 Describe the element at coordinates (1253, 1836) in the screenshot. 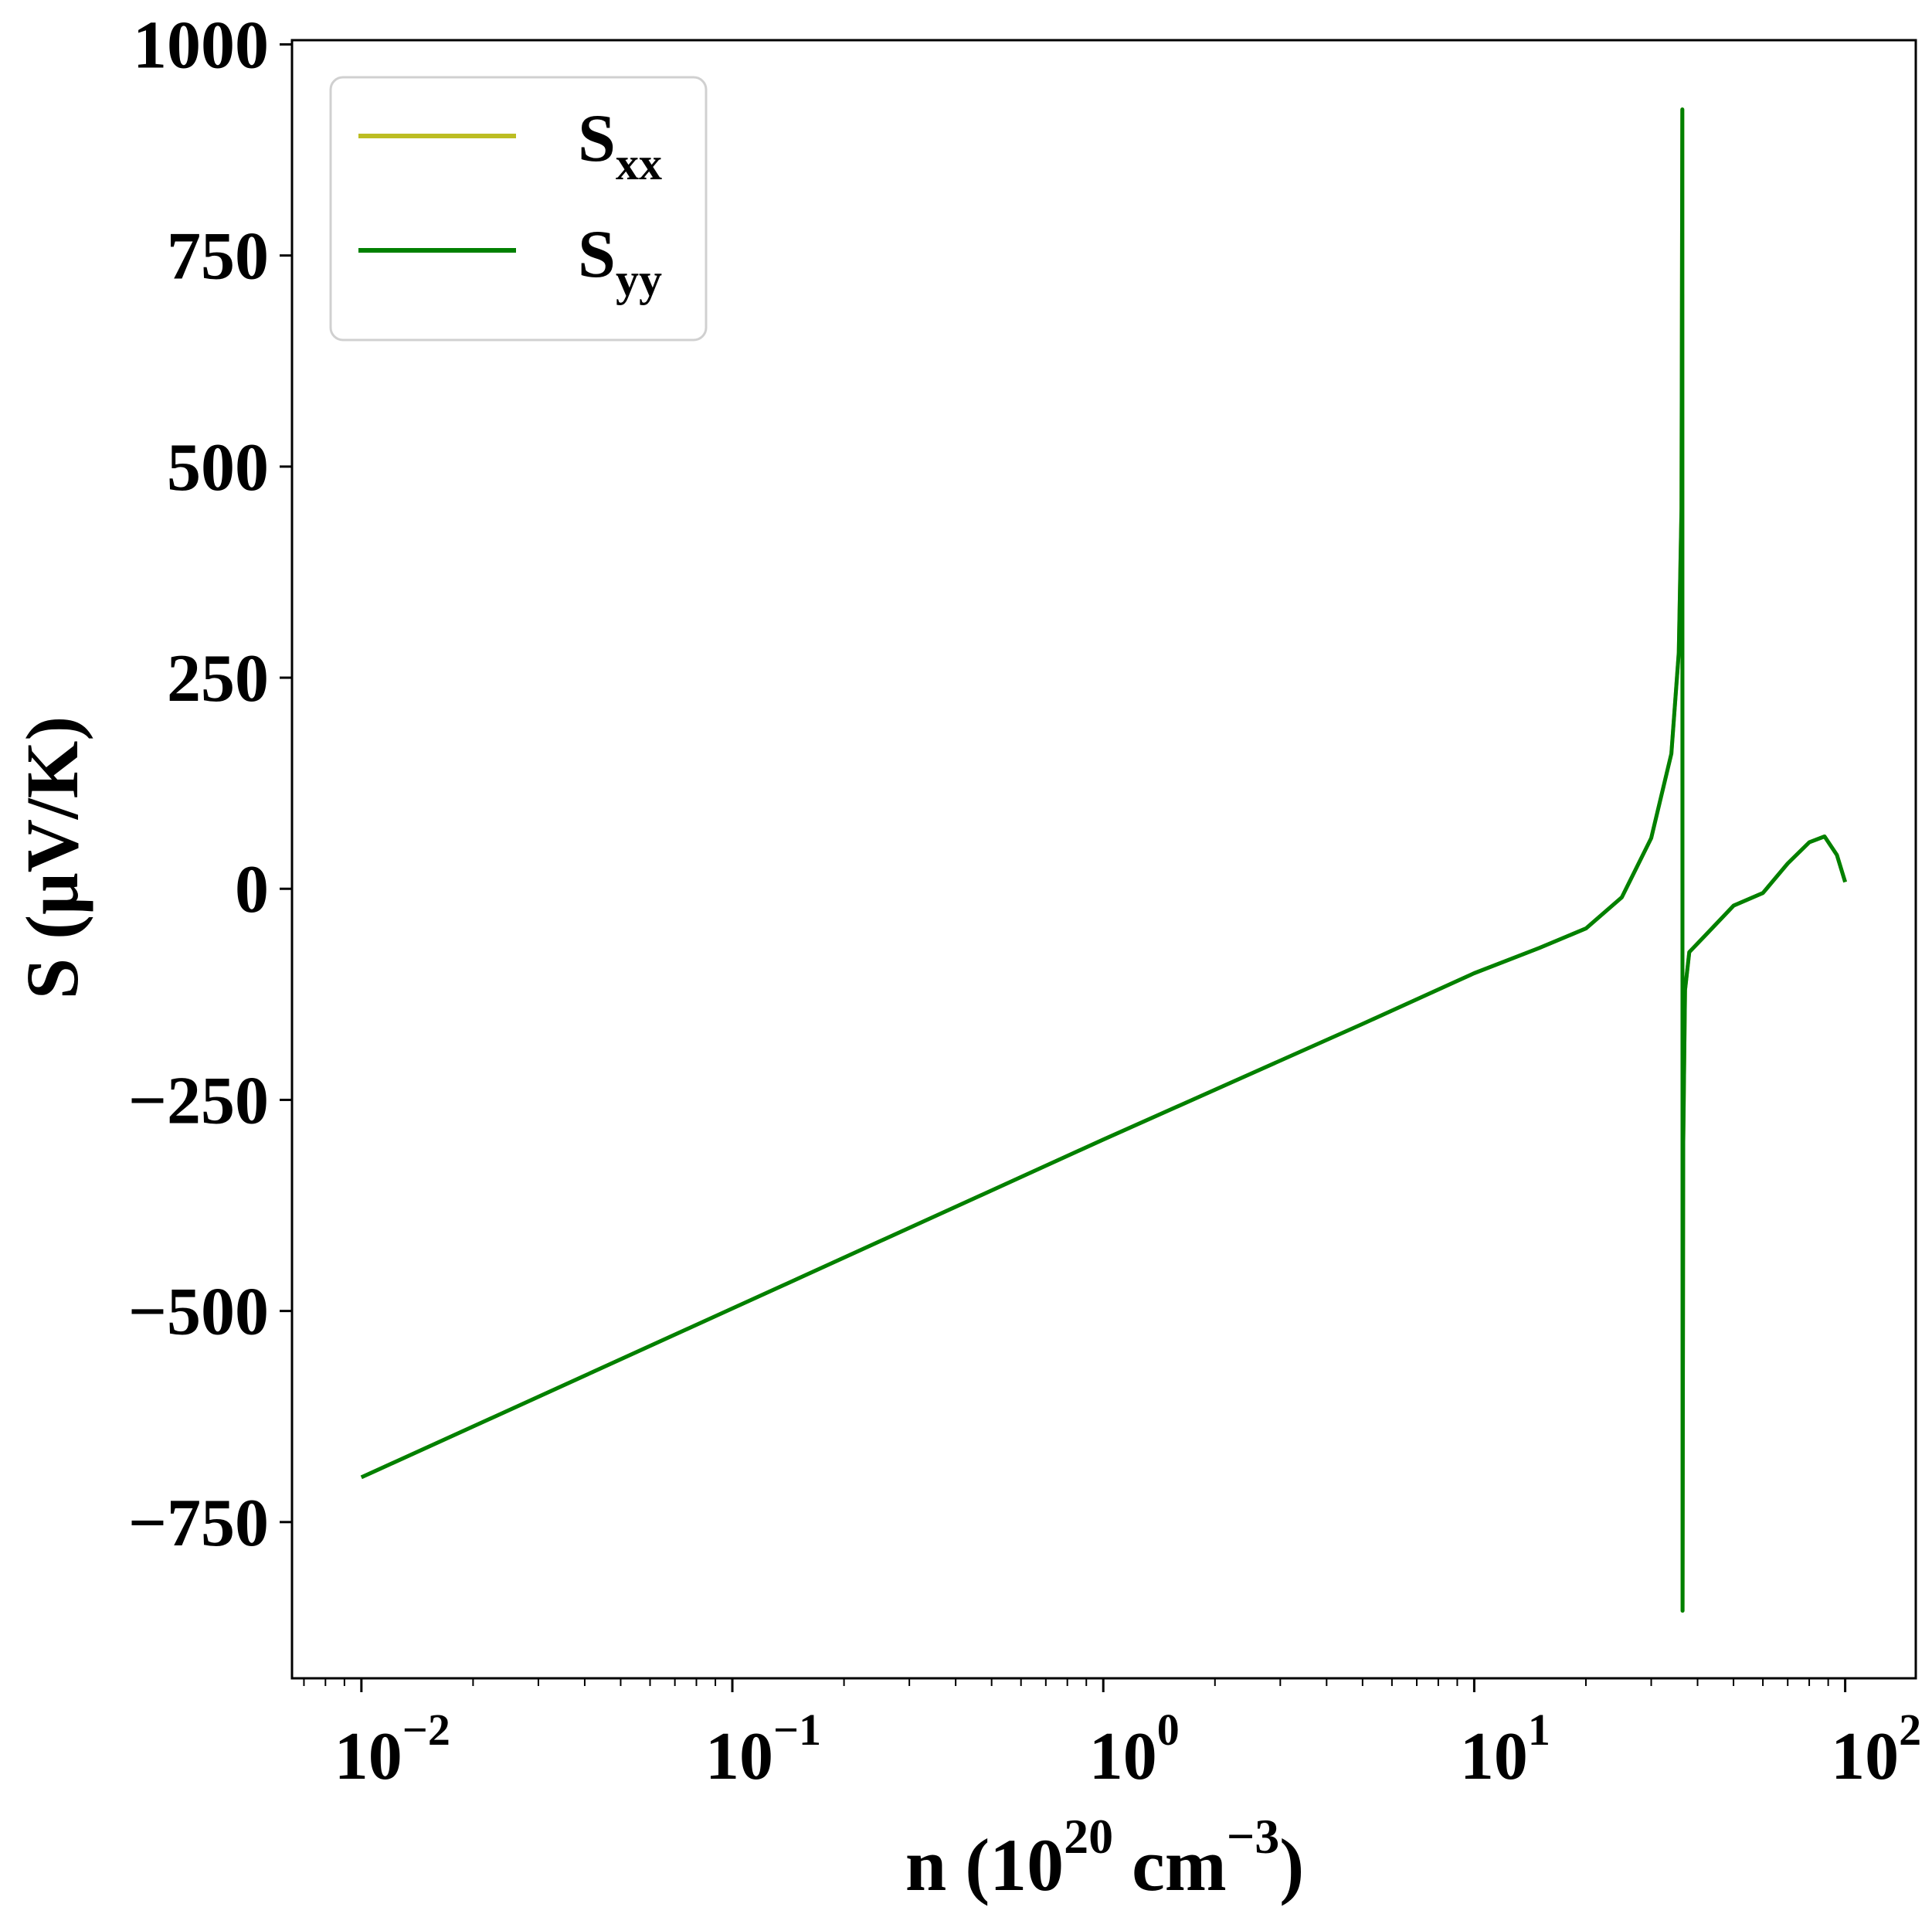

I see `x-axis-label-exponent-2: −3` at that location.